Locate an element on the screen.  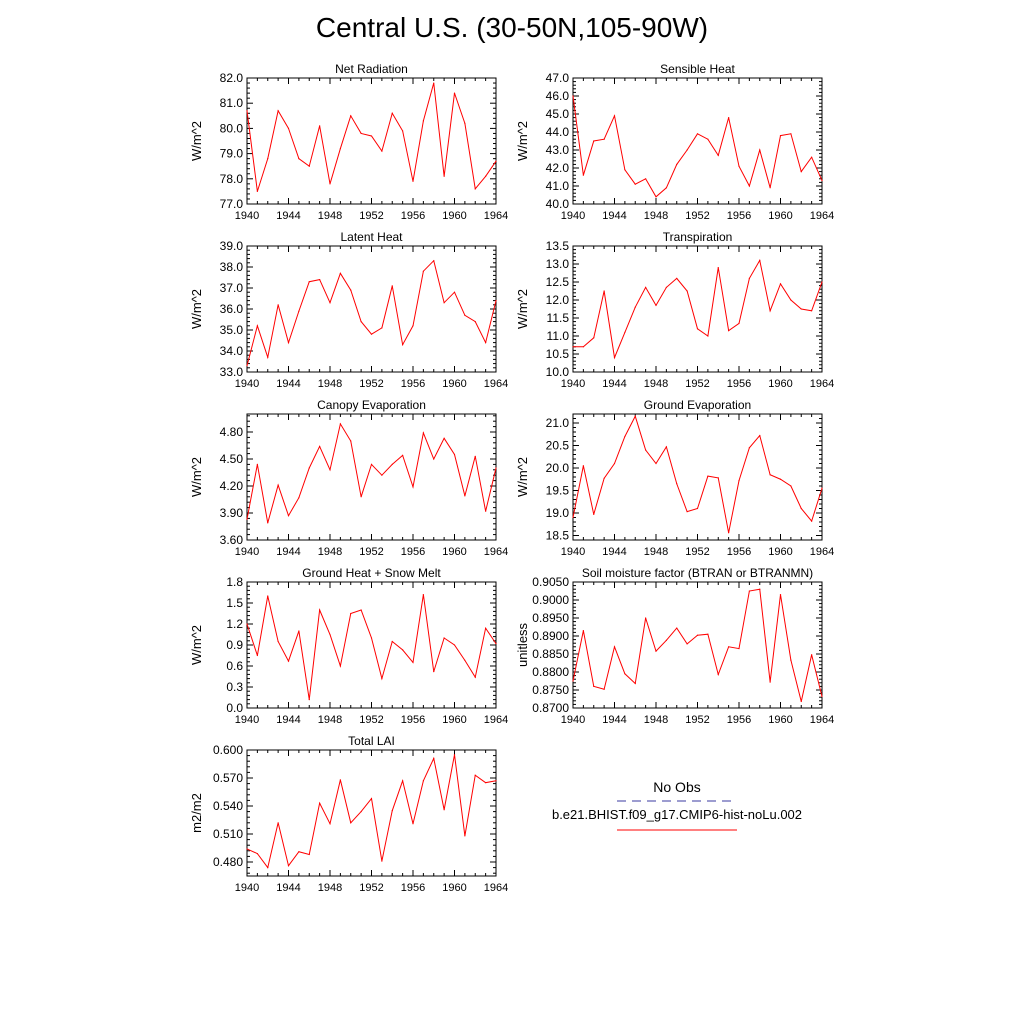
panel-title: Sensible Heat is located at coordinates (697, 69).